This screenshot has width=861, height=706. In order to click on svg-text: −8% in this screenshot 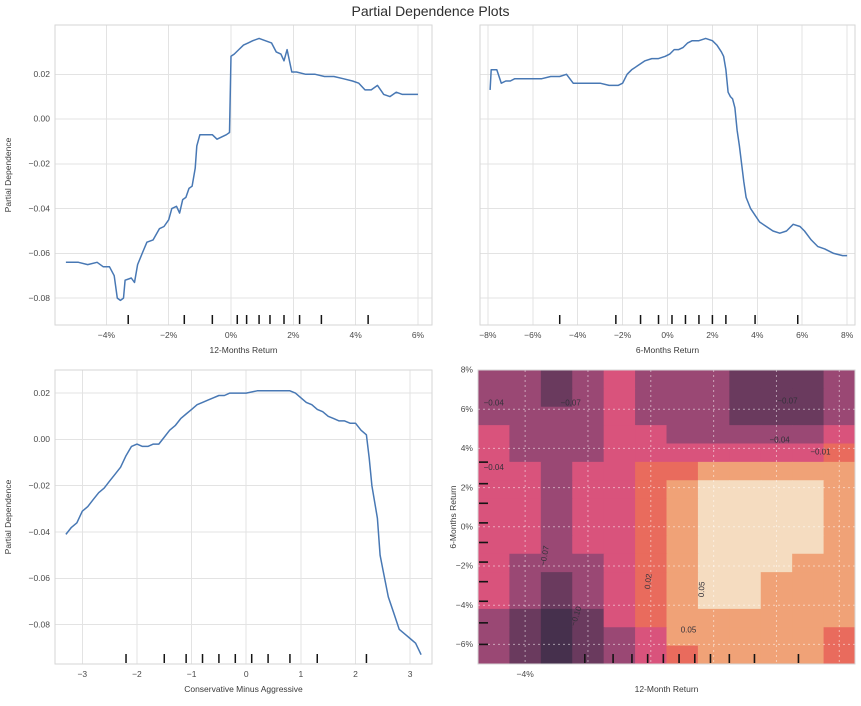, I will do `click(488, 335)`.